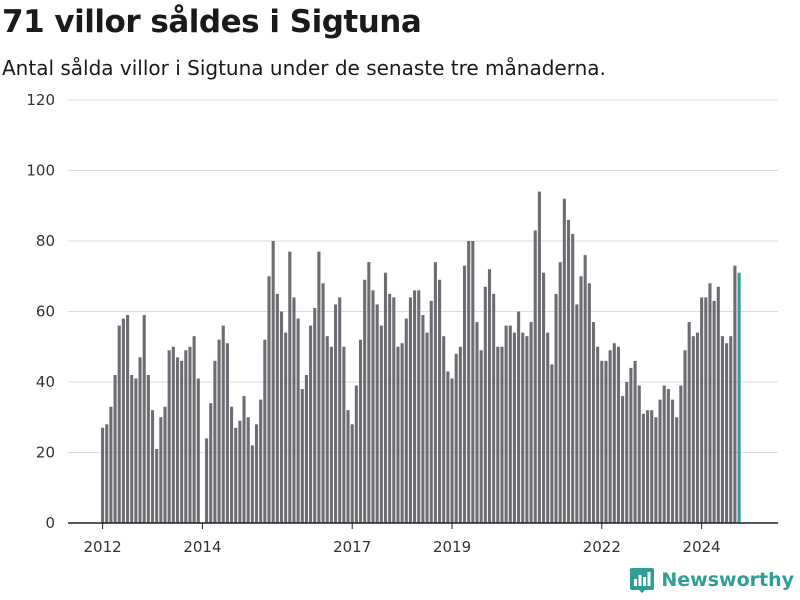  Describe the element at coordinates (50, 523) in the screenshot. I see `y-tick-label: 0` at that location.